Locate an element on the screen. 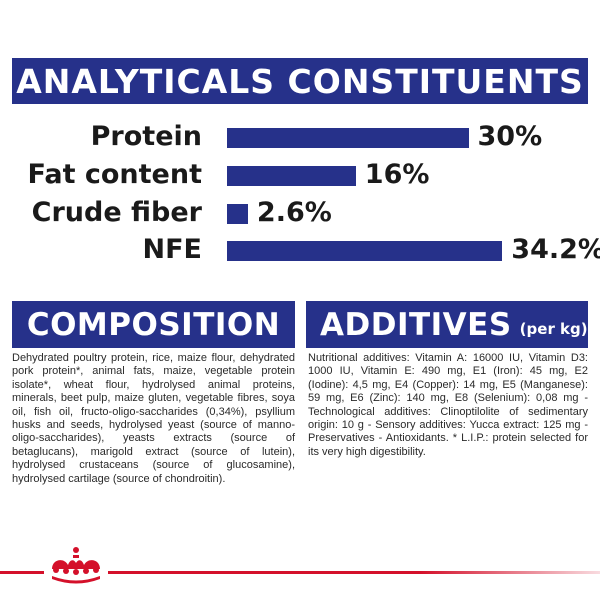  analyticals-title: ANALYTICALS CONSTITUENTS is located at coordinates (300, 81).